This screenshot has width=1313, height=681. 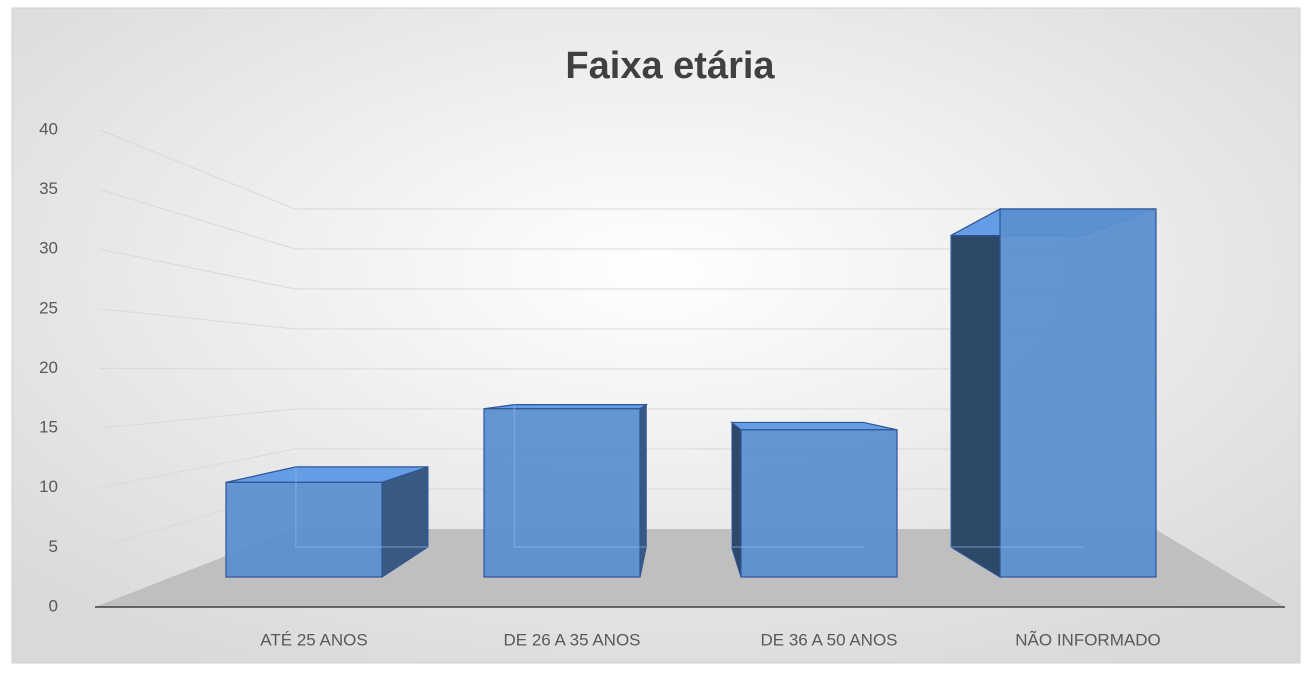 What do you see at coordinates (1087, 639) in the screenshot?
I see `x-tick-label: NÃO INFORMADO` at bounding box center [1087, 639].